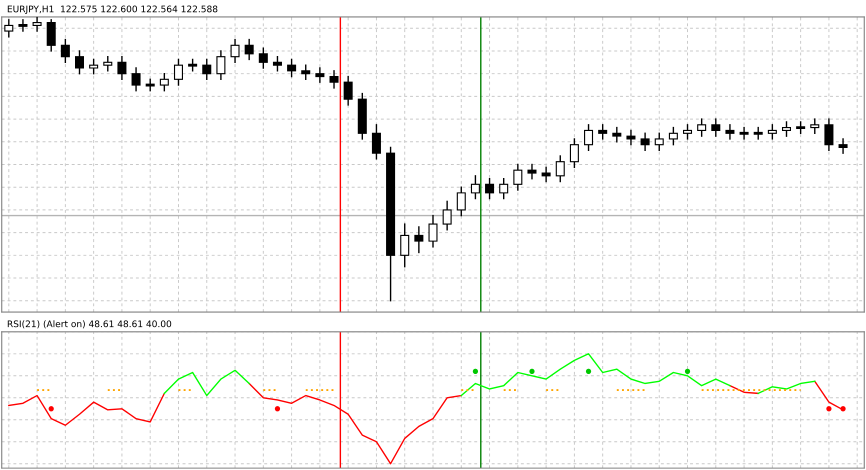  I want to click on chart-title: EURJPY,H1 122.575 122.600 122.564 122.588, so click(113, 10).